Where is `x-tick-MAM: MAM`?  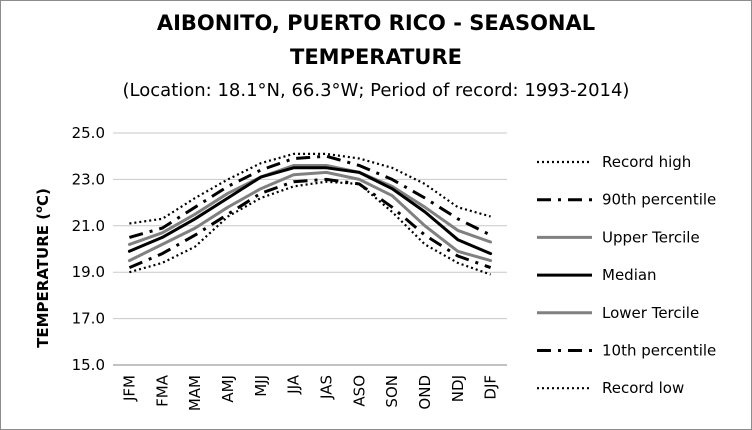
x-tick-MAM: MAM is located at coordinates (195, 393).